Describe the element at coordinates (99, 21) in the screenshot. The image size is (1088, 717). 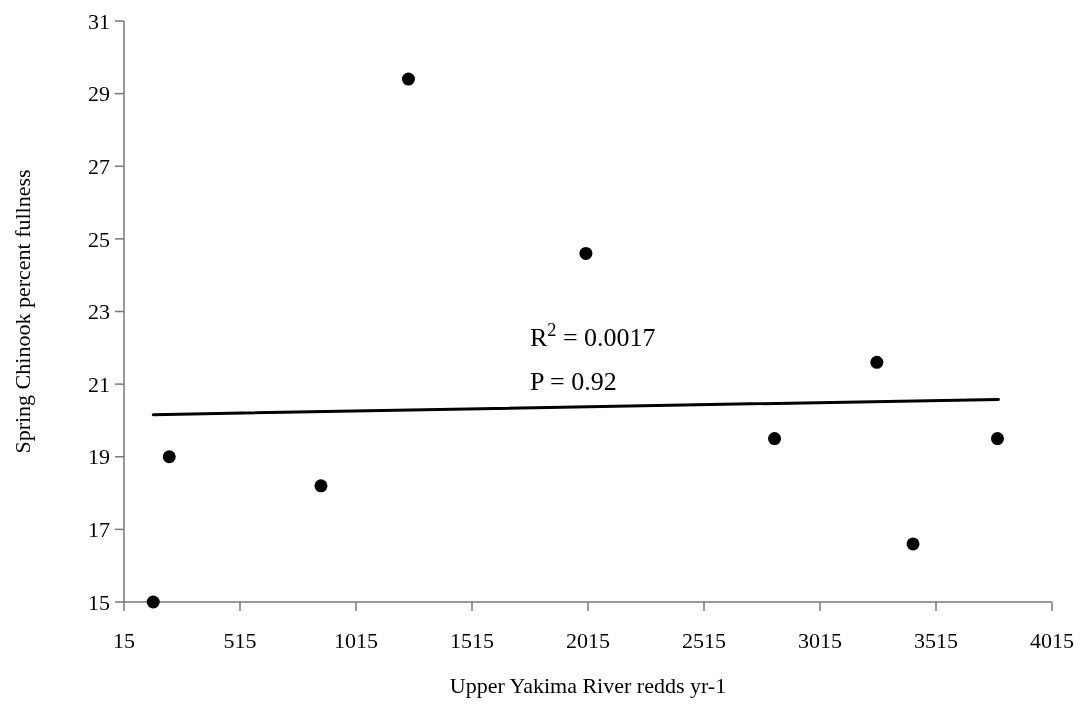
I see `y-tick-label: 31` at that location.